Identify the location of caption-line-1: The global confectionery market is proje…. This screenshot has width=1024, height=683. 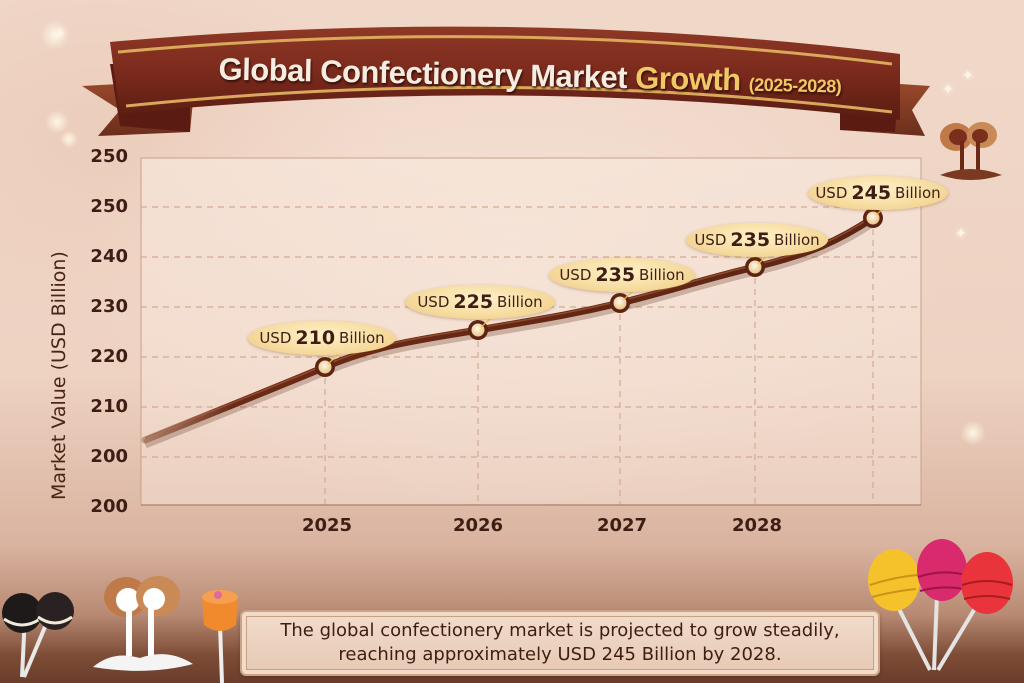
(560, 630).